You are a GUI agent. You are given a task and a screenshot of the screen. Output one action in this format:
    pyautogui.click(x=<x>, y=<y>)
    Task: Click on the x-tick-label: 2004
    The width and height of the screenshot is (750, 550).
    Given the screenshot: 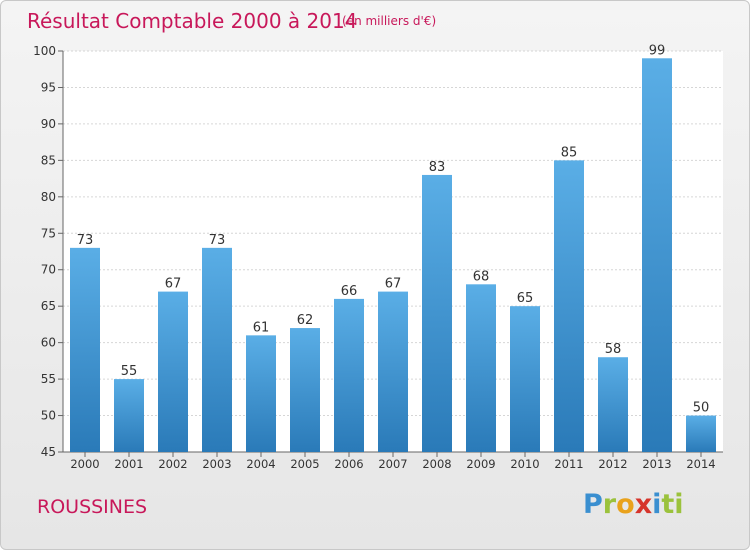 What is the action you would take?
    pyautogui.click(x=260, y=464)
    